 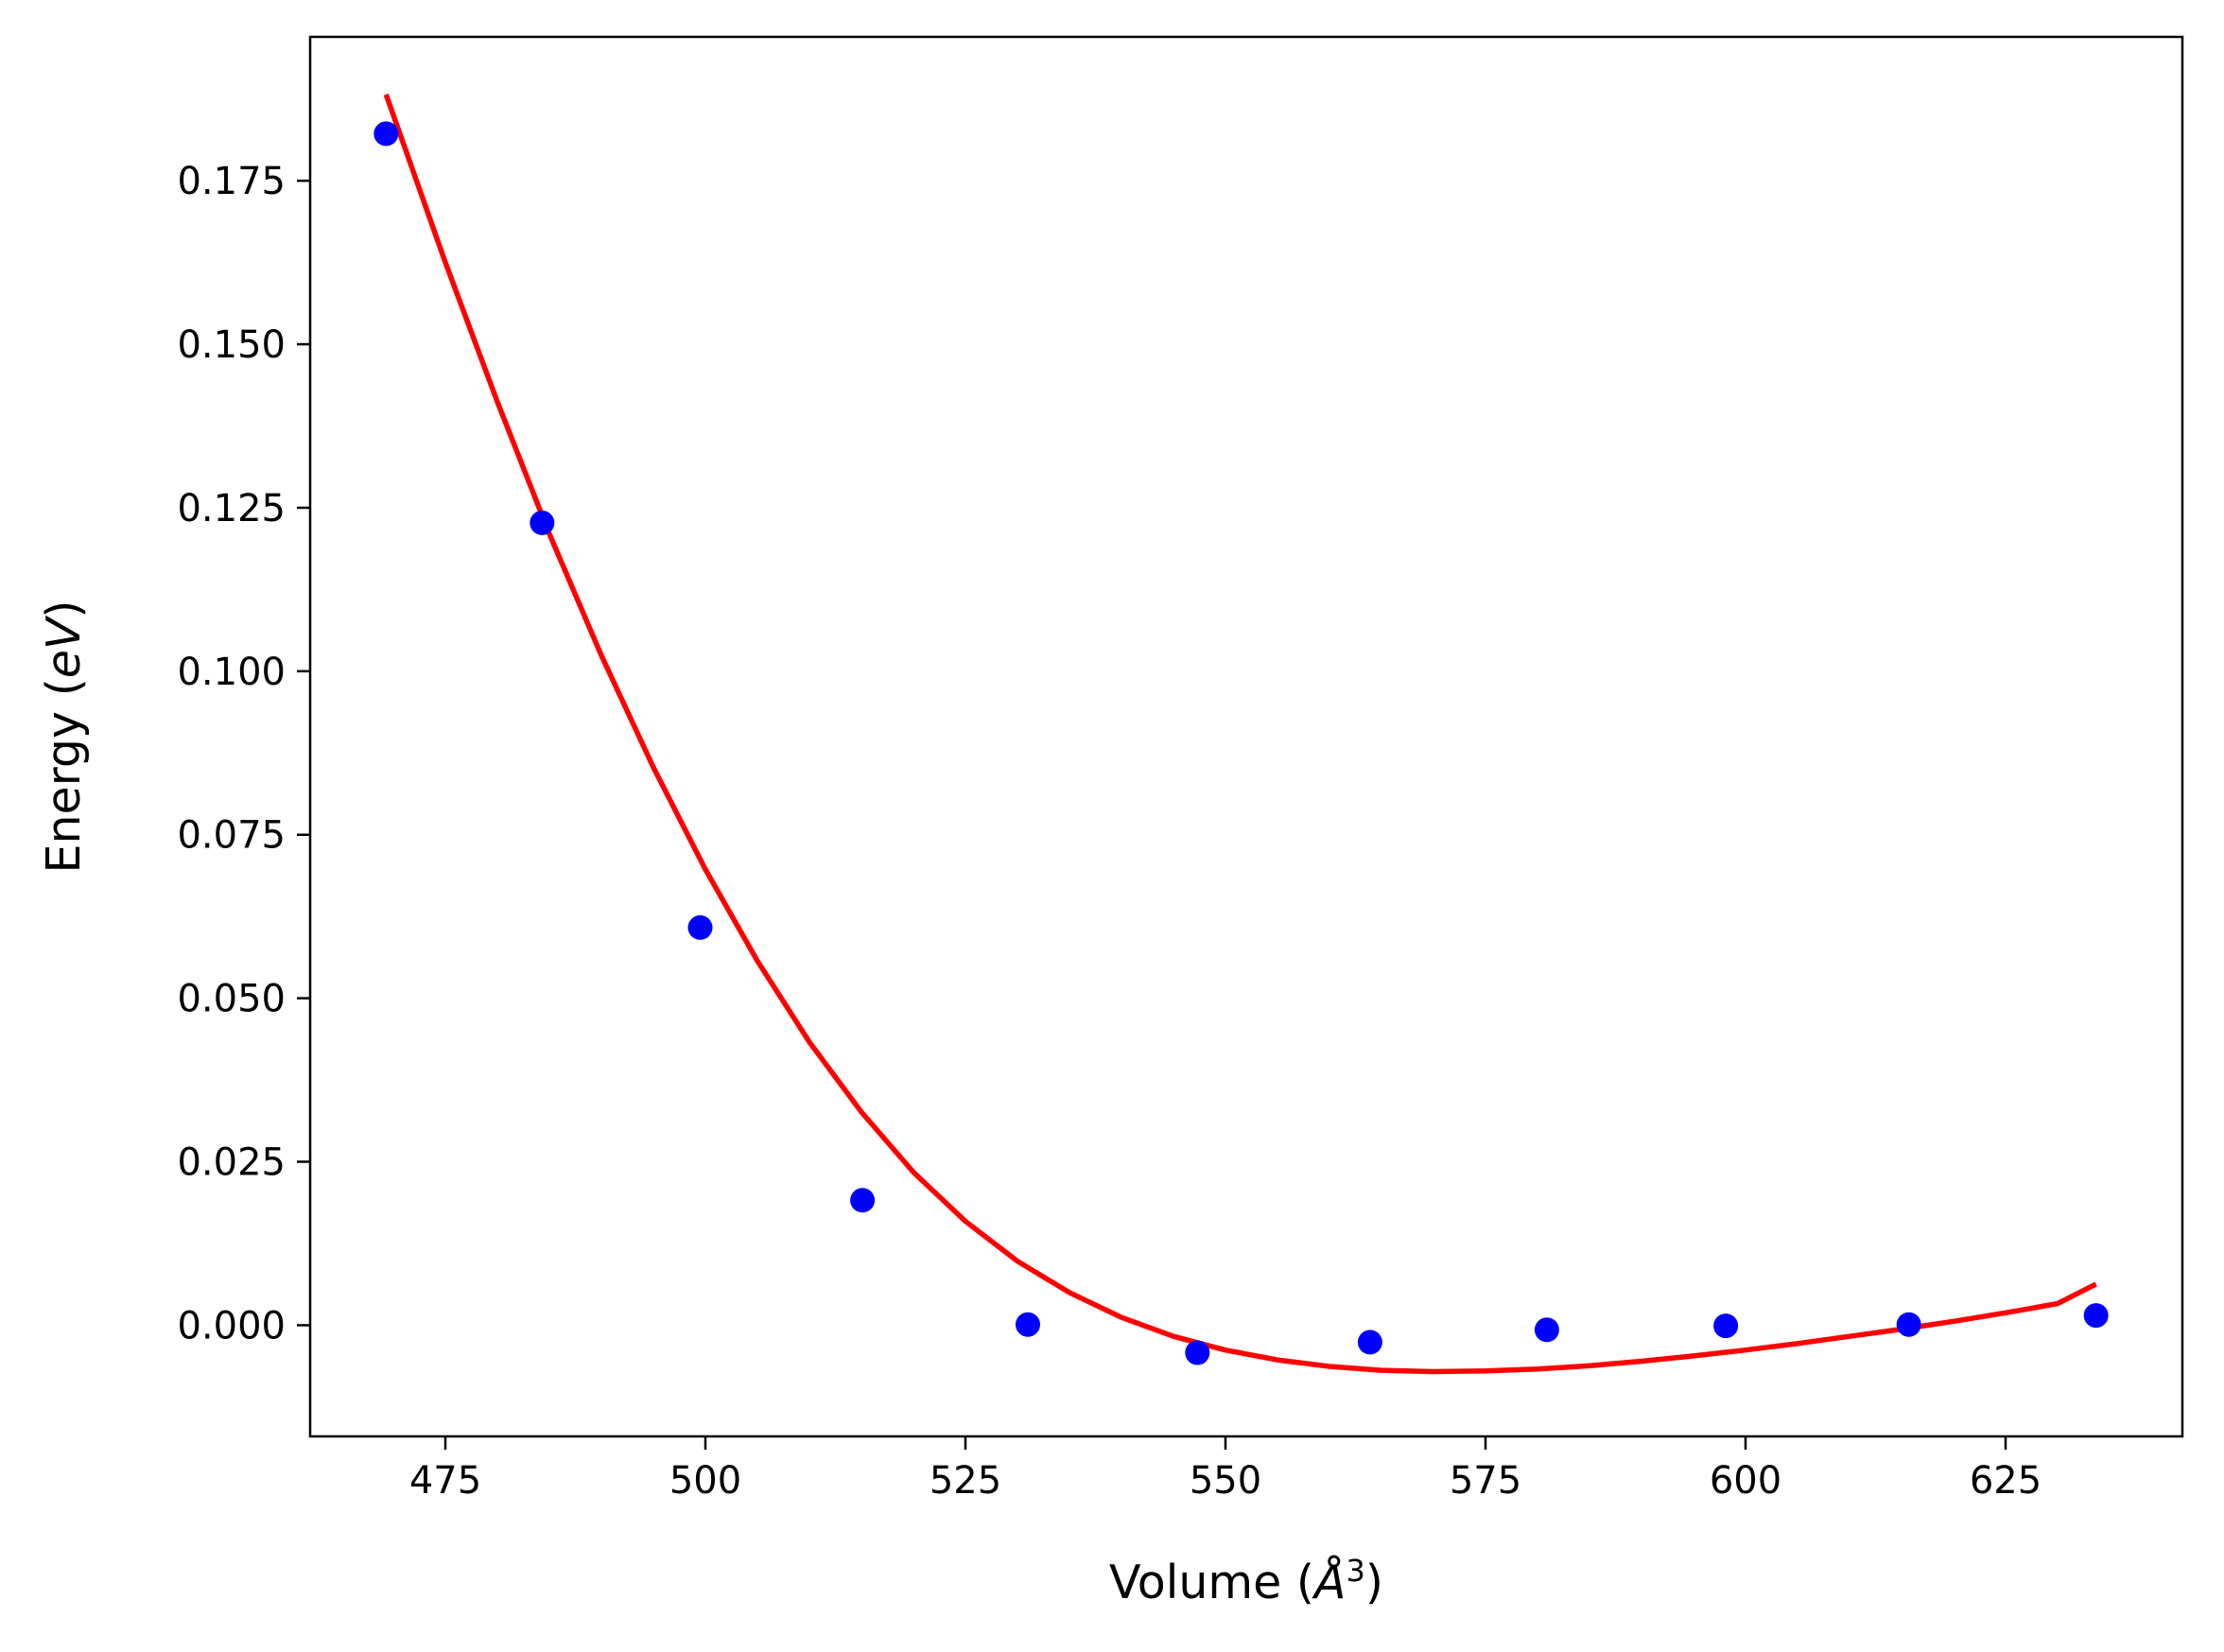 What do you see at coordinates (445, 1481) in the screenshot?
I see `x-tick-label: 475` at bounding box center [445, 1481].